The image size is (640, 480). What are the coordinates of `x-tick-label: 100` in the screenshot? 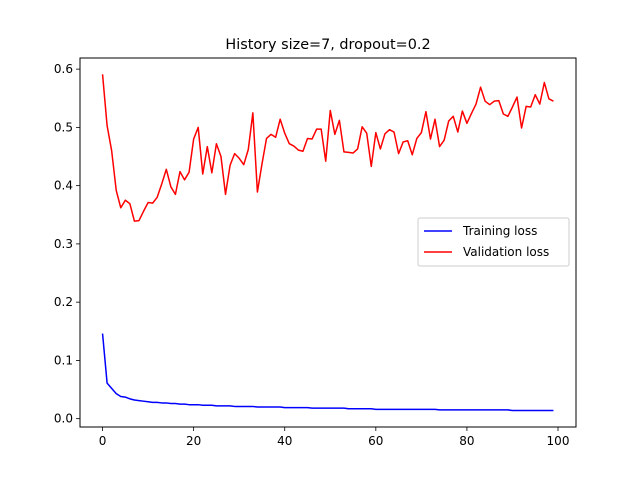 It's located at (558, 441).